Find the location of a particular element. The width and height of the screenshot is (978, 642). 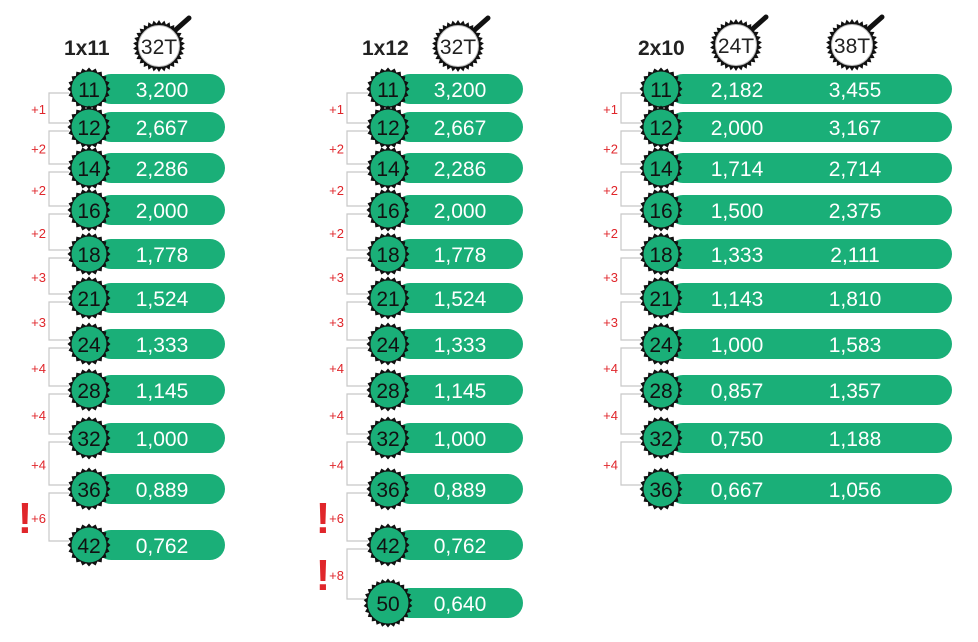

gear-ratio-value: 1,524 is located at coordinates (162, 299).